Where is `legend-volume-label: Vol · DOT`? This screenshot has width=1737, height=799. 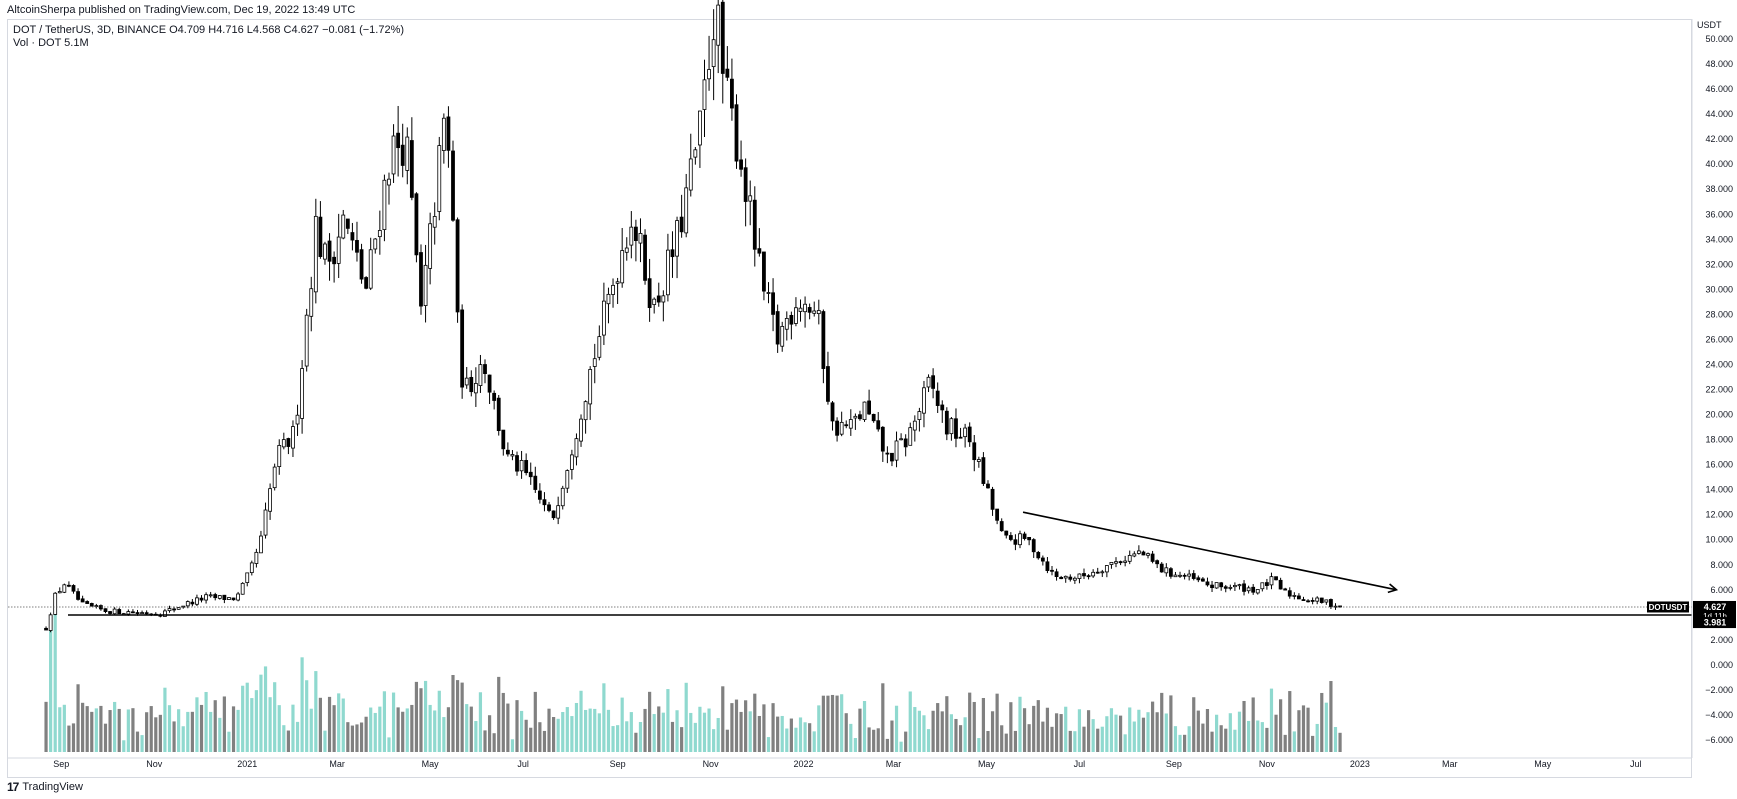 legend-volume-label: Vol · DOT is located at coordinates (37, 43).